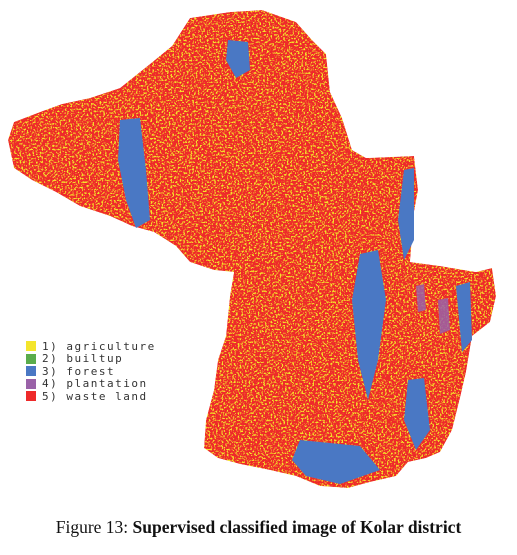 The image size is (517, 555). I want to click on caption-label: Figure 13:, so click(92, 527).